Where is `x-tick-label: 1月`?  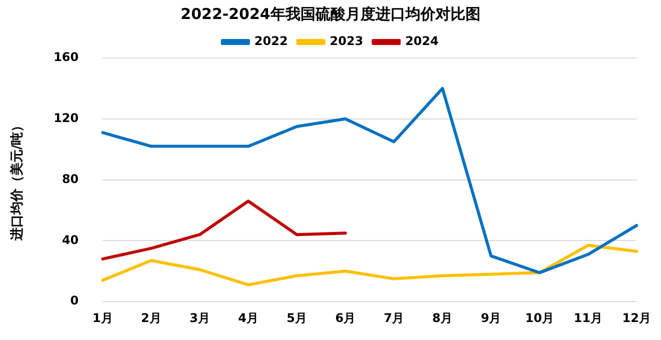 x-tick-label: 1月 is located at coordinates (102, 317).